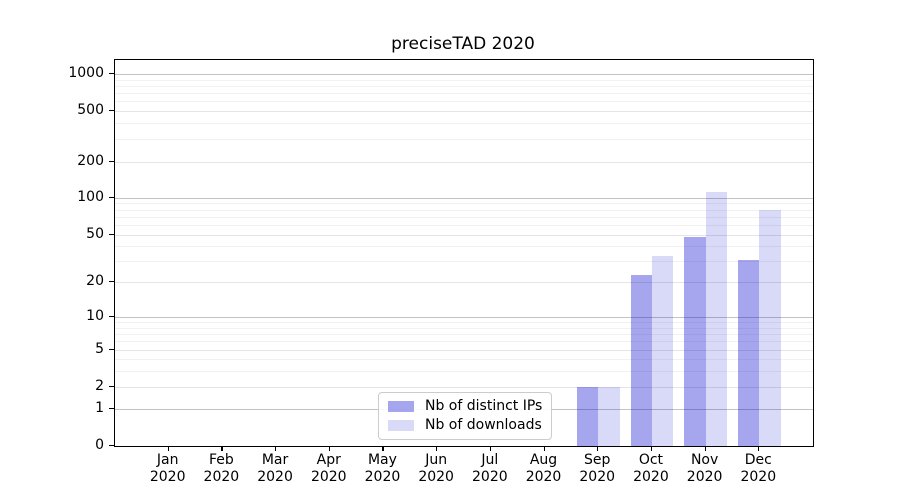 The image size is (900, 500). Describe the element at coordinates (221, 468) in the screenshot. I see `x-tick-label: Feb 2020` at that location.